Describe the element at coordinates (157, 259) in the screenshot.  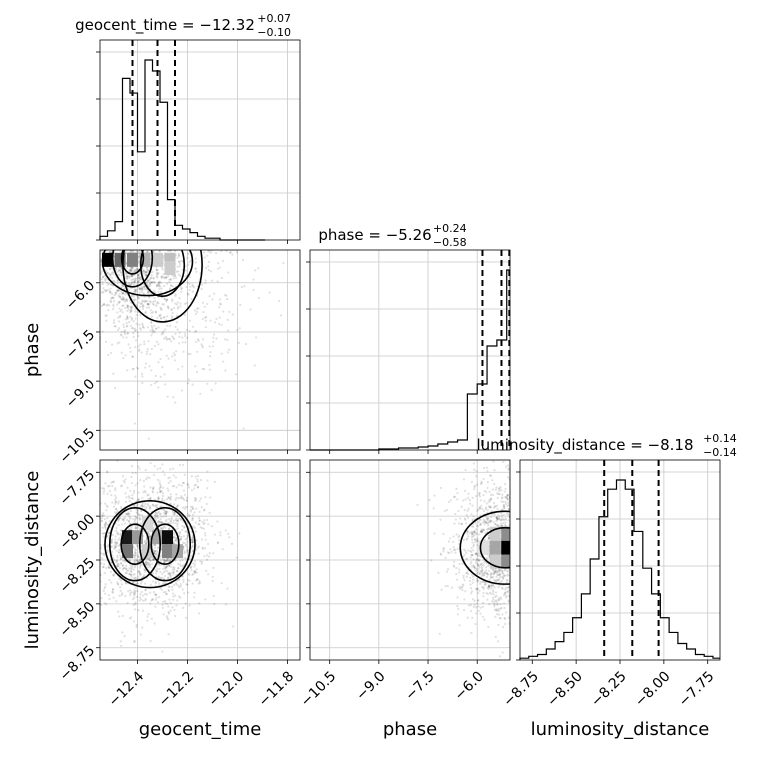
I see `density-cell` at that location.